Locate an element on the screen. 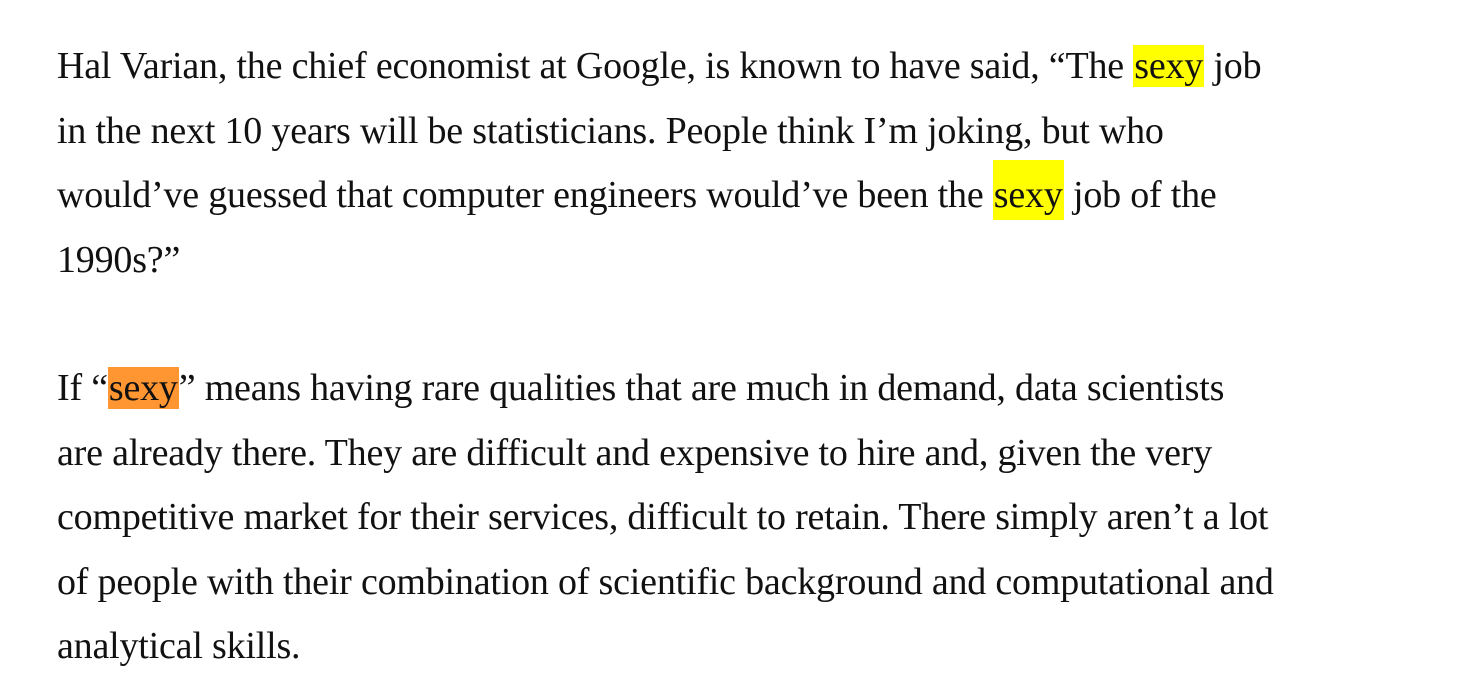  text-line: 1990s?” is located at coordinates (119, 259).